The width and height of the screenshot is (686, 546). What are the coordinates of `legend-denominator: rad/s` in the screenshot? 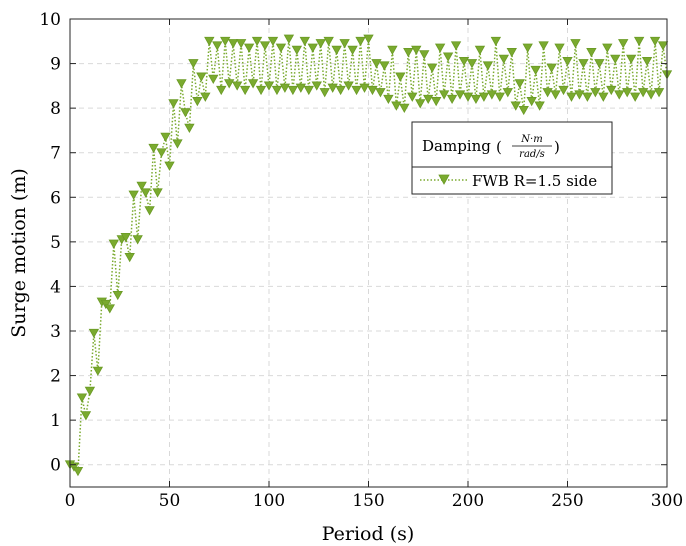 It's located at (532, 154).